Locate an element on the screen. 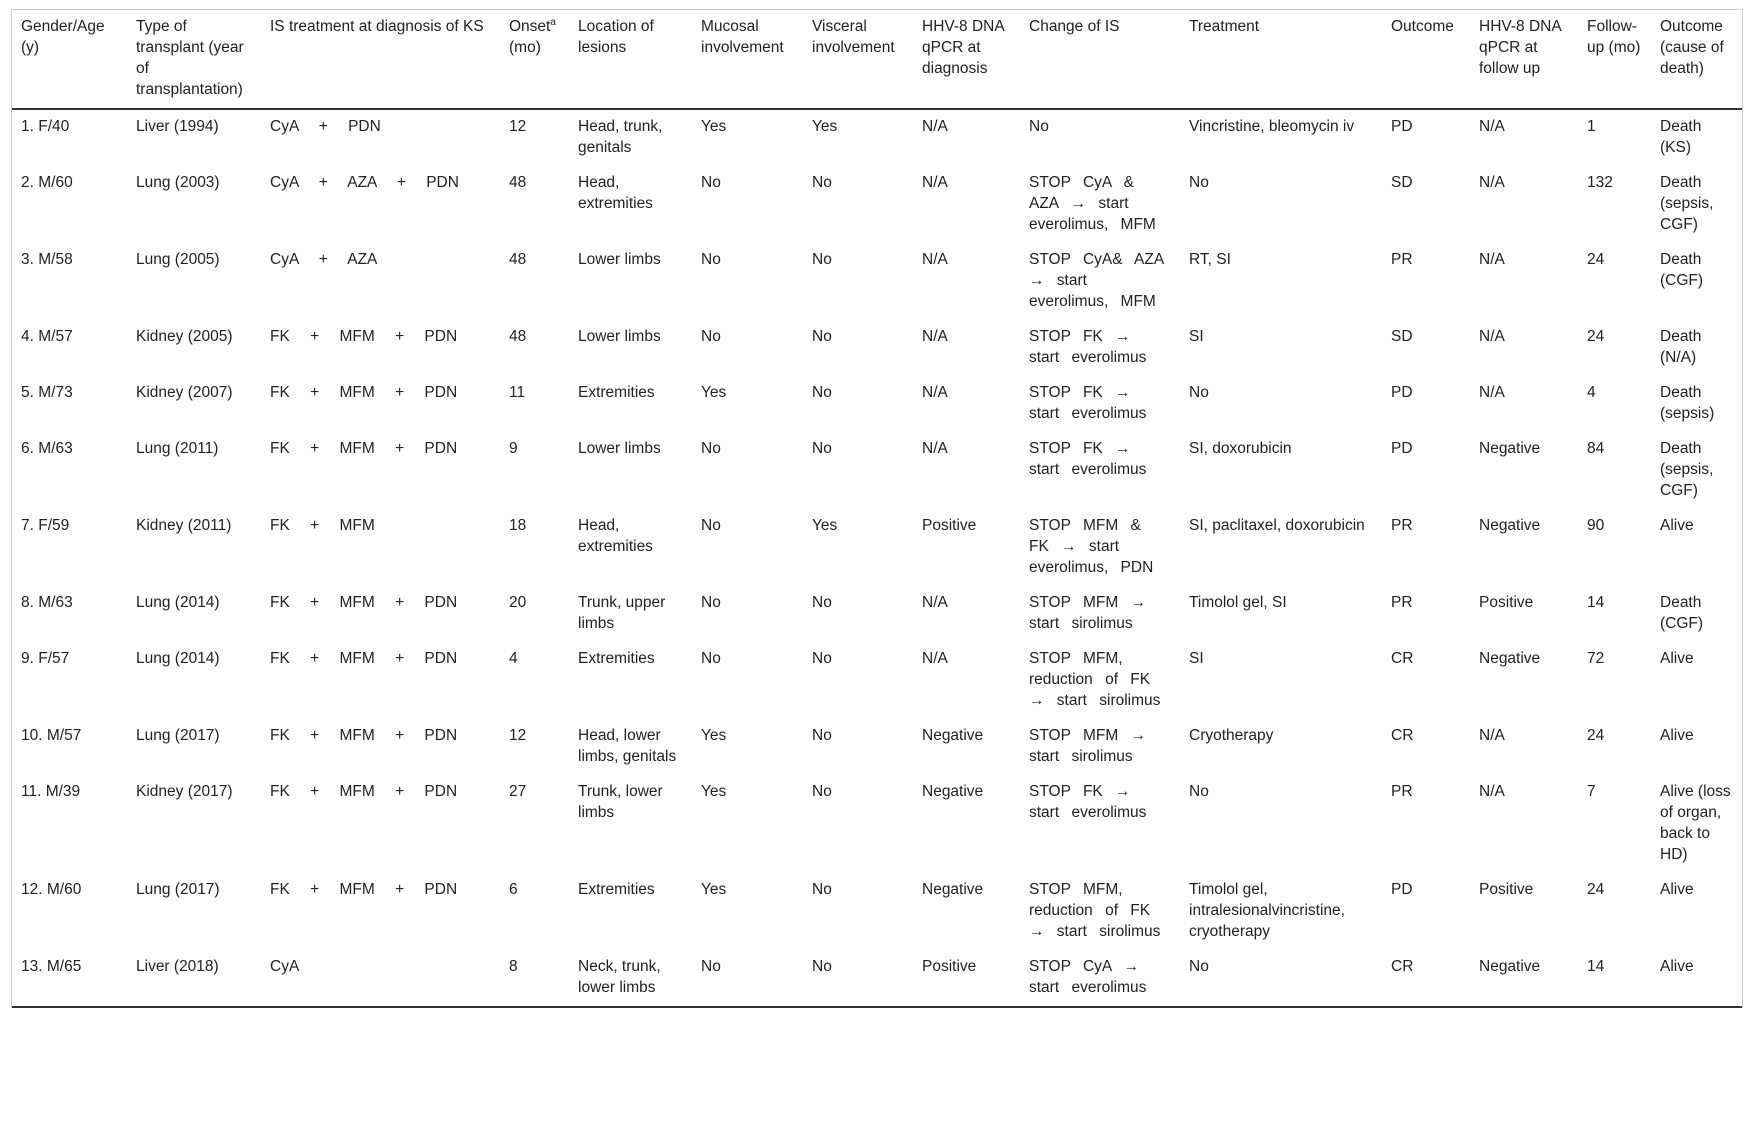  table-cell: CyA + AZA + PDN is located at coordinates (364, 182).